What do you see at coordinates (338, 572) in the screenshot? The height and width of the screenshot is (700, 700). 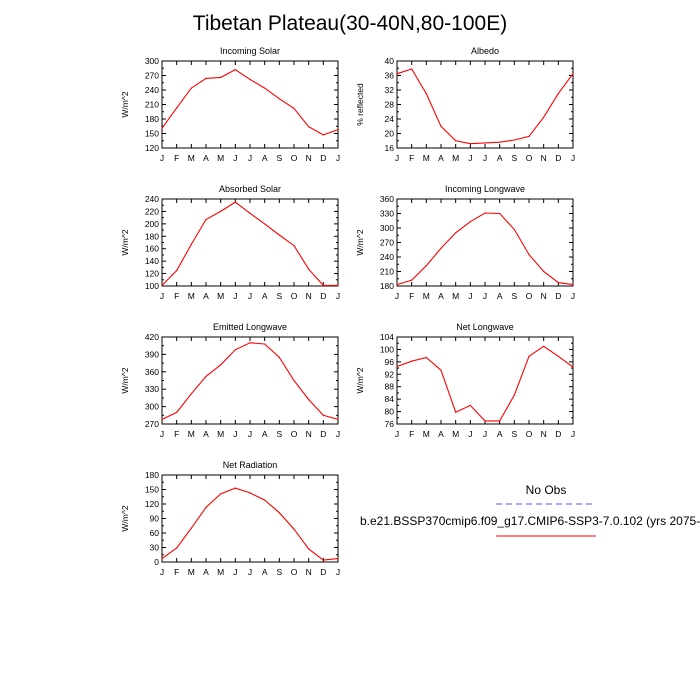 I see `net-radiation-xtick-label: J` at bounding box center [338, 572].